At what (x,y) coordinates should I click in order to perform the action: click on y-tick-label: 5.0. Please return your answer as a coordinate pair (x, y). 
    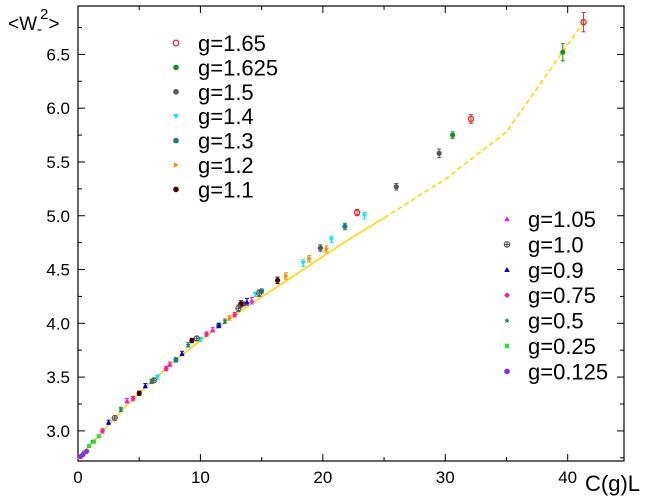
    Looking at the image, I should click on (58, 216).